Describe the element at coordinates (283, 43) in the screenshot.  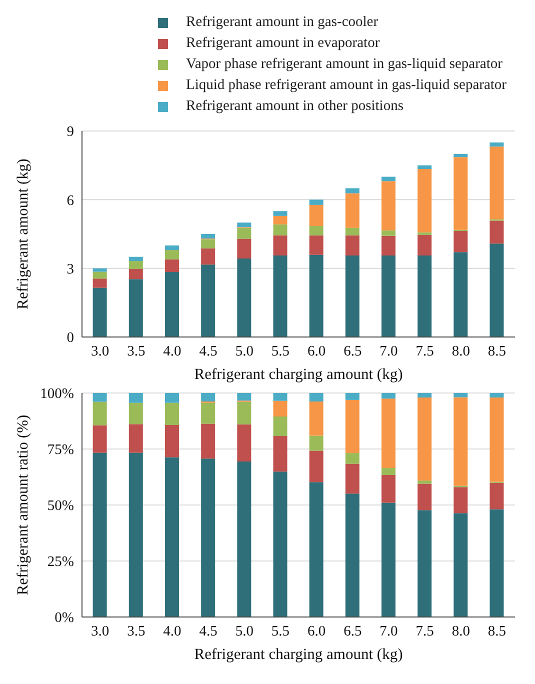
I see `legend-label: Refrigerant amount in evaporator` at that location.